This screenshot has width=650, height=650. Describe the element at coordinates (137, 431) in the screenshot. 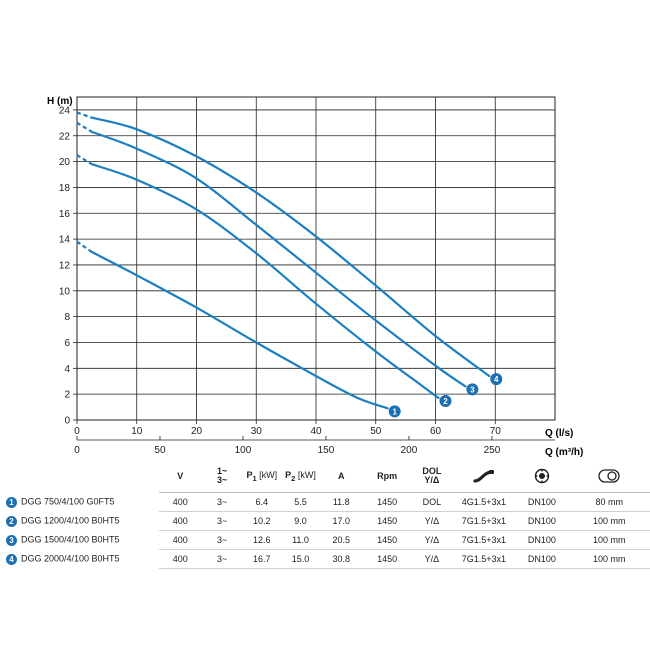

I see `x-tick-label: 10` at that location.